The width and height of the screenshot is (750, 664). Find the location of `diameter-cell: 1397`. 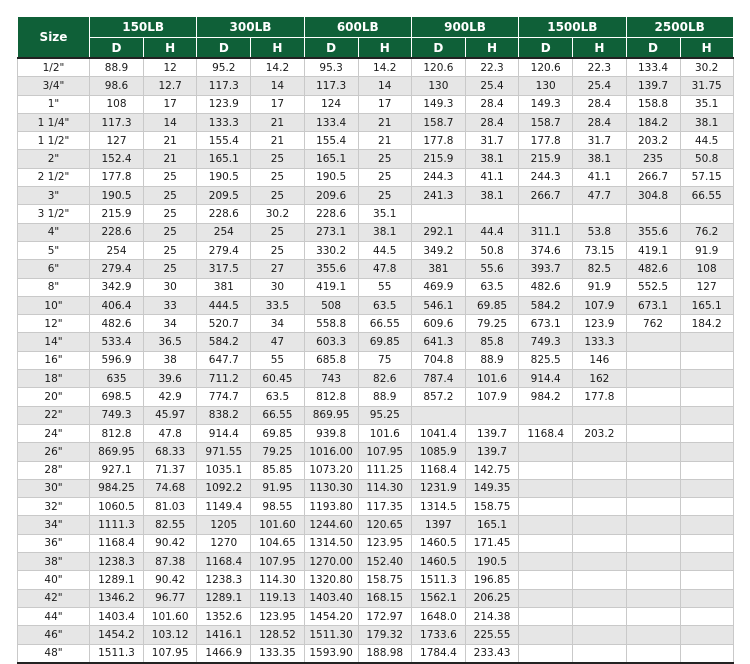

diameter-cell: 1397 is located at coordinates (438, 525).